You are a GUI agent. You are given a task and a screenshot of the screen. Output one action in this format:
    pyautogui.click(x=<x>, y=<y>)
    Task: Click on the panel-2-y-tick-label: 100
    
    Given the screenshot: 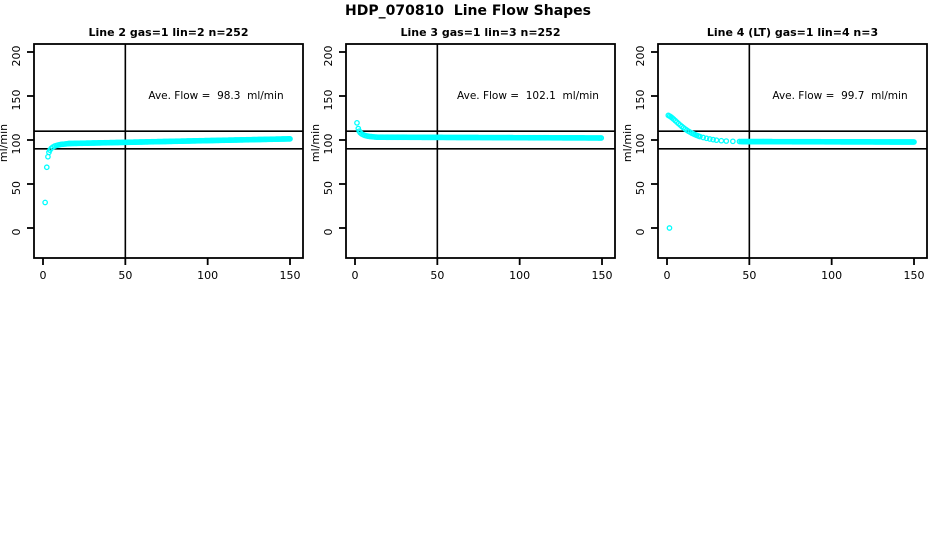 What is the action you would take?
    pyautogui.click(x=328, y=144)
    